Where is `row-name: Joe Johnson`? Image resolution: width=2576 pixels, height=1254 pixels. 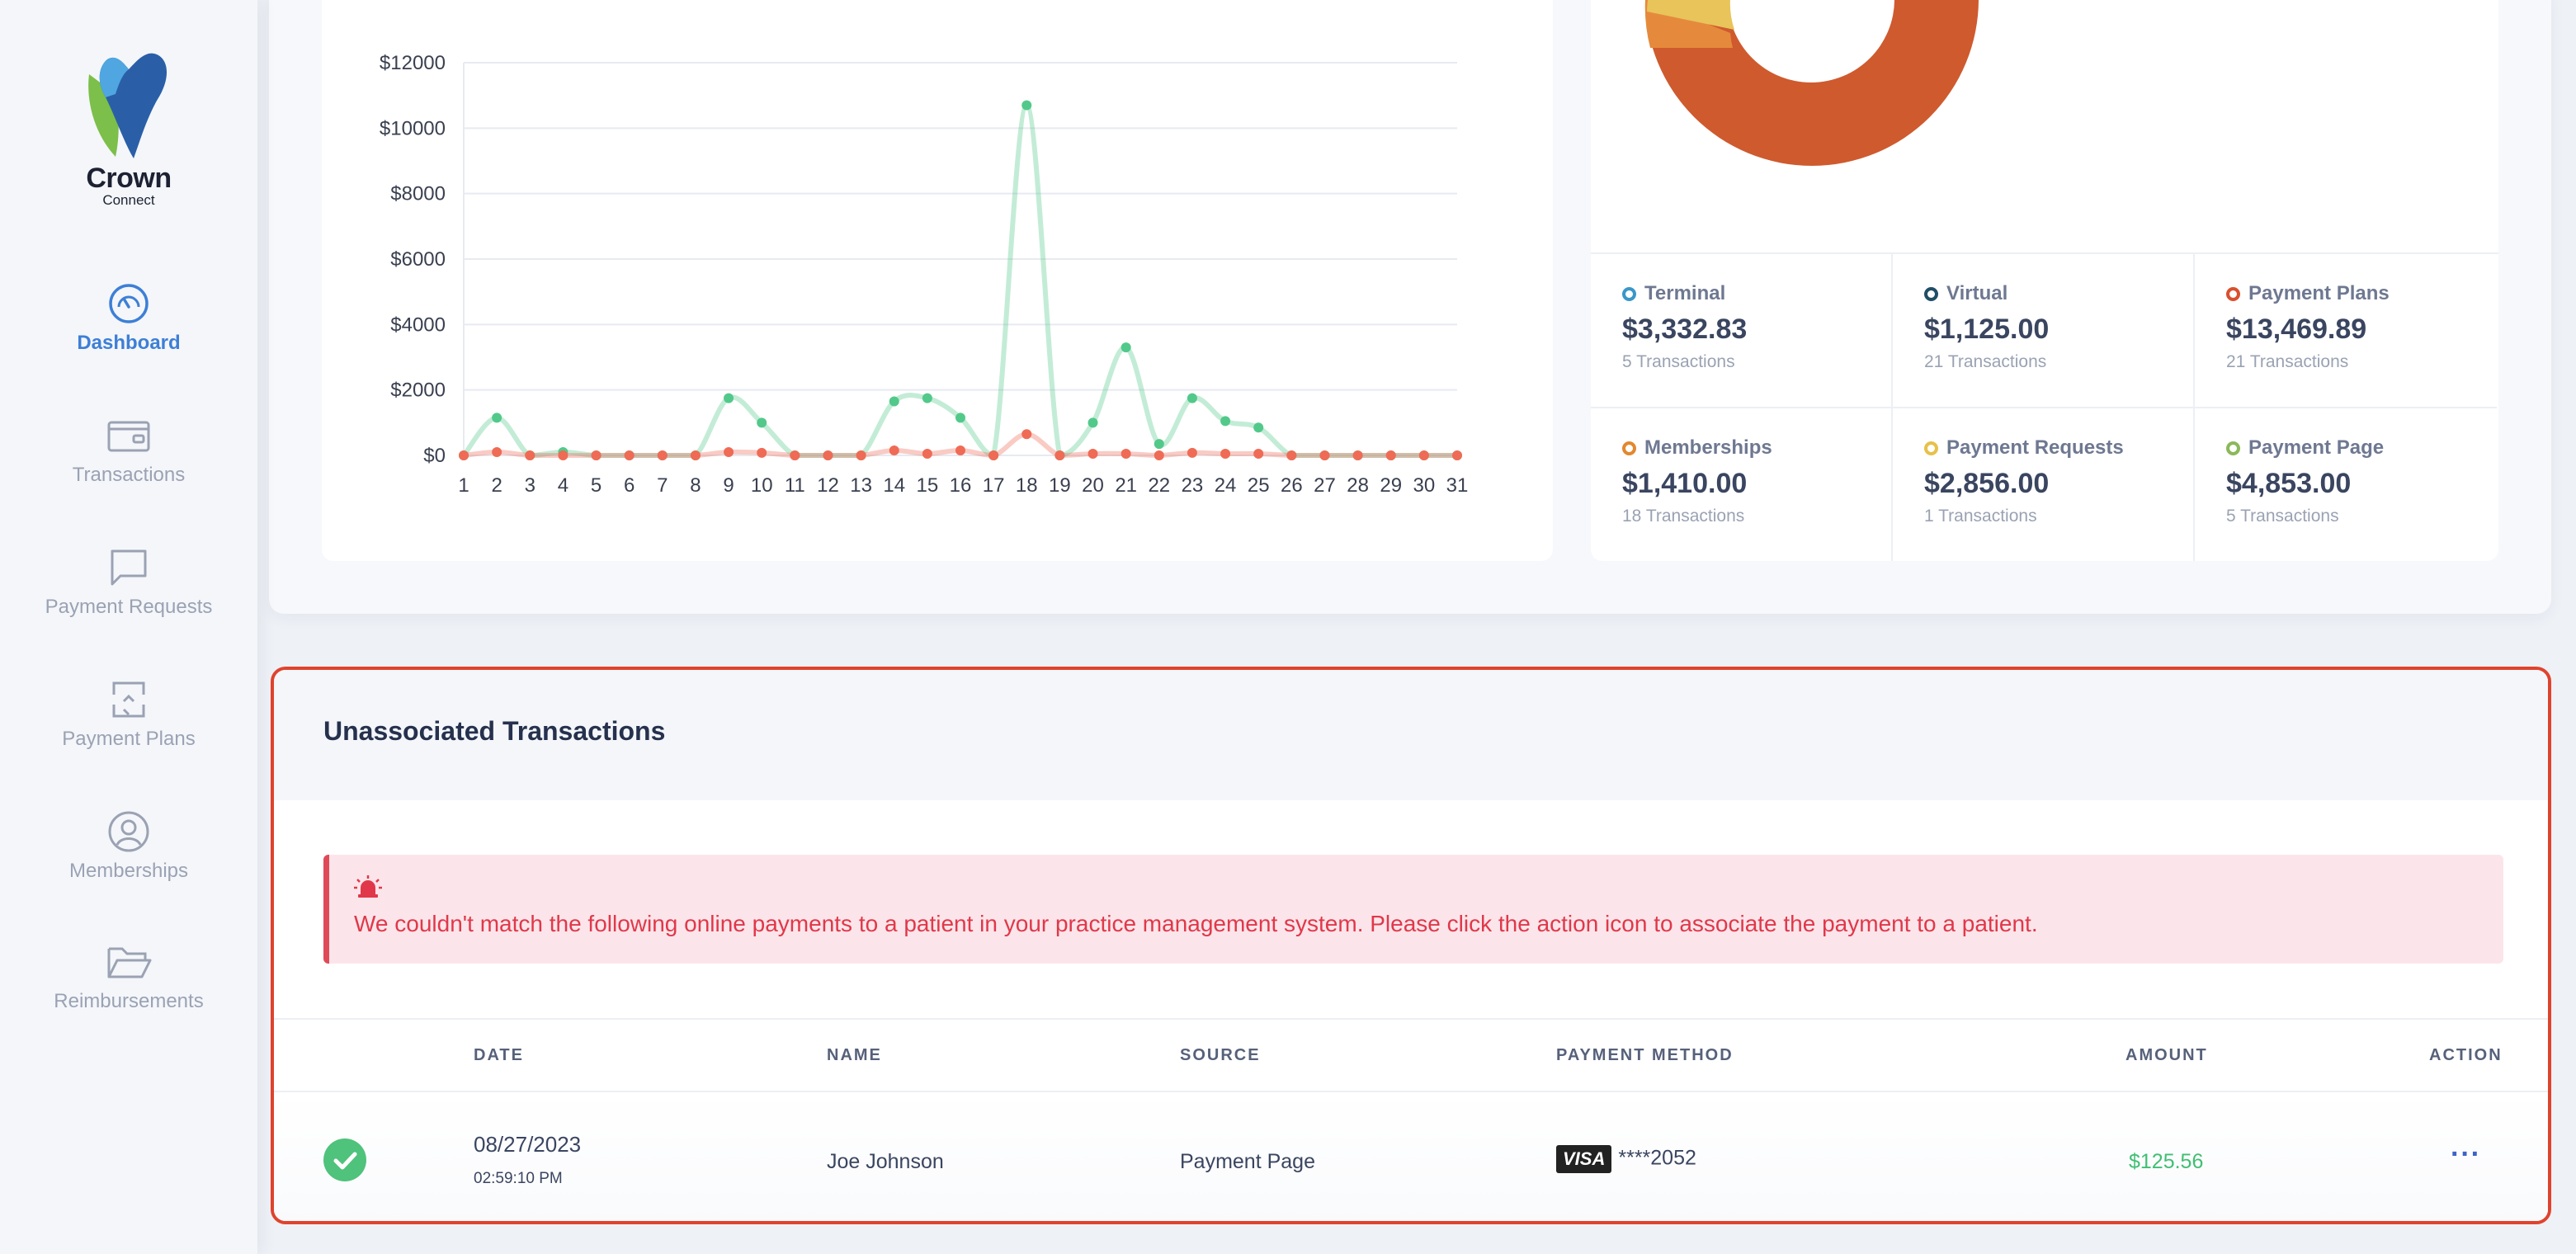
row-name: Joe Johnson is located at coordinates (885, 1161).